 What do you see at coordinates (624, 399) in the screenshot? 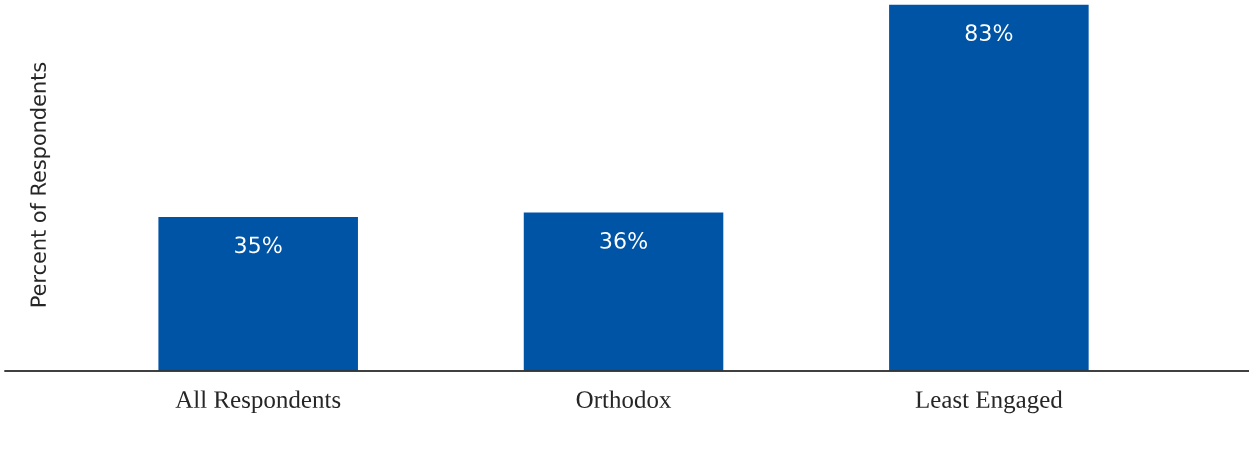
I see `x-tick-label: Orthodox` at bounding box center [624, 399].